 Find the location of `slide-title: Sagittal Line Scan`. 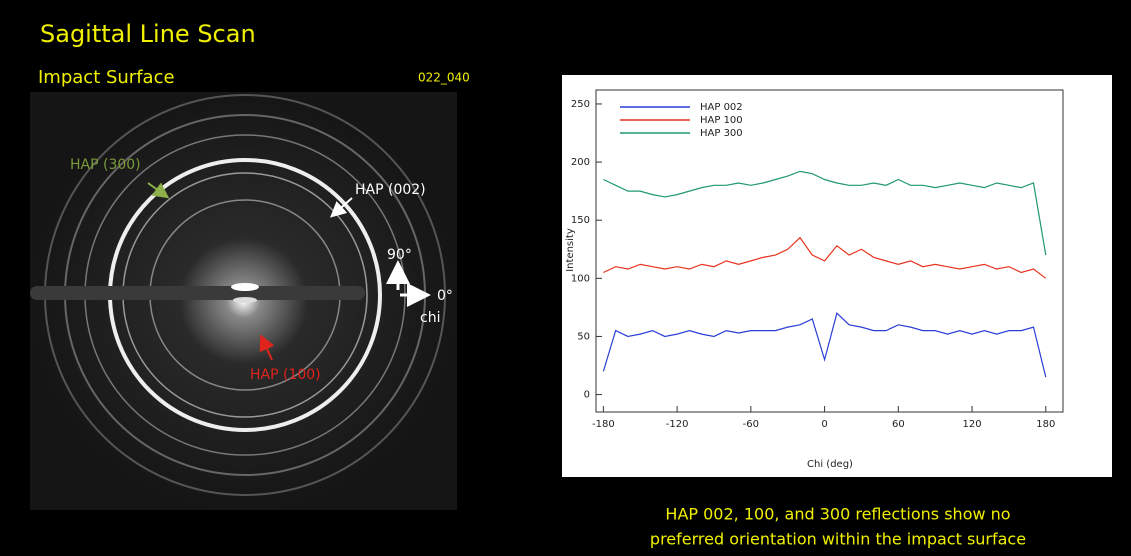

slide-title: Sagittal Line Scan is located at coordinates (148, 34).